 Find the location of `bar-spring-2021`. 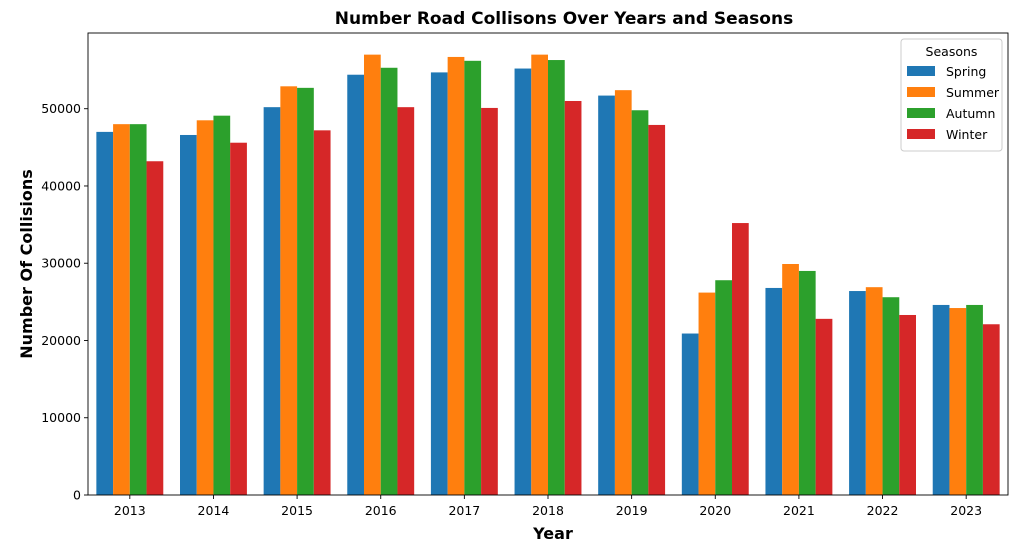

bar-spring-2021 is located at coordinates (774, 391).